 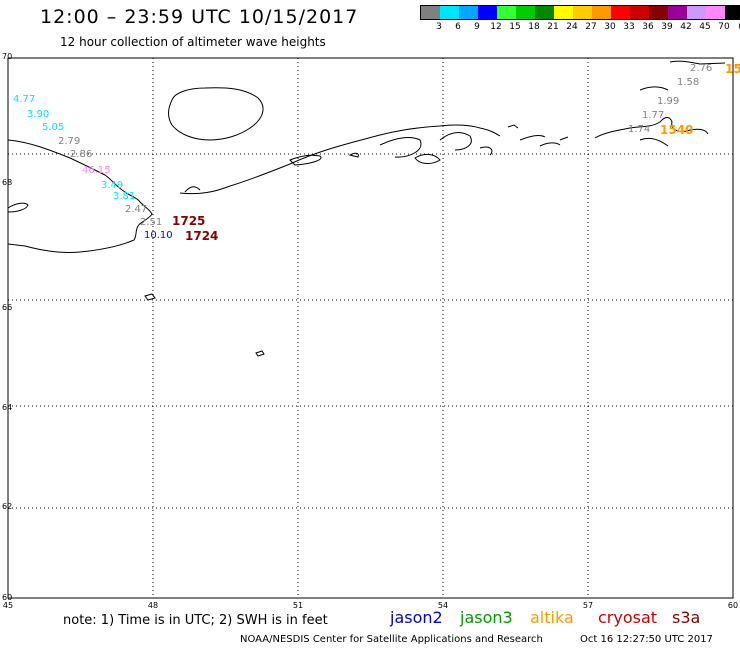 I want to click on legend-swatches, so click(x=580, y=12).